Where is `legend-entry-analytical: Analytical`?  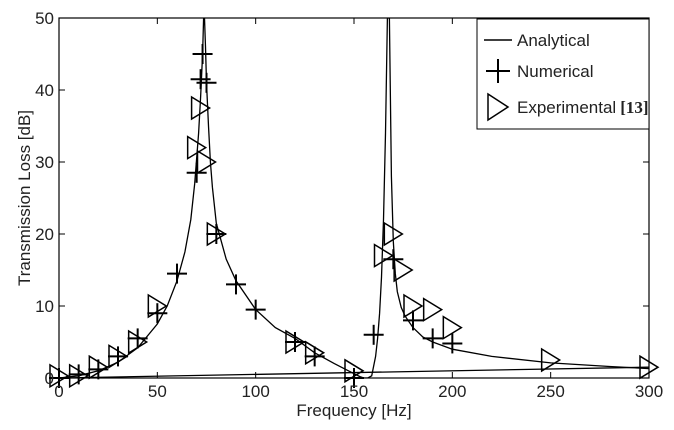
legend-entry-analytical: Analytical is located at coordinates (553, 40).